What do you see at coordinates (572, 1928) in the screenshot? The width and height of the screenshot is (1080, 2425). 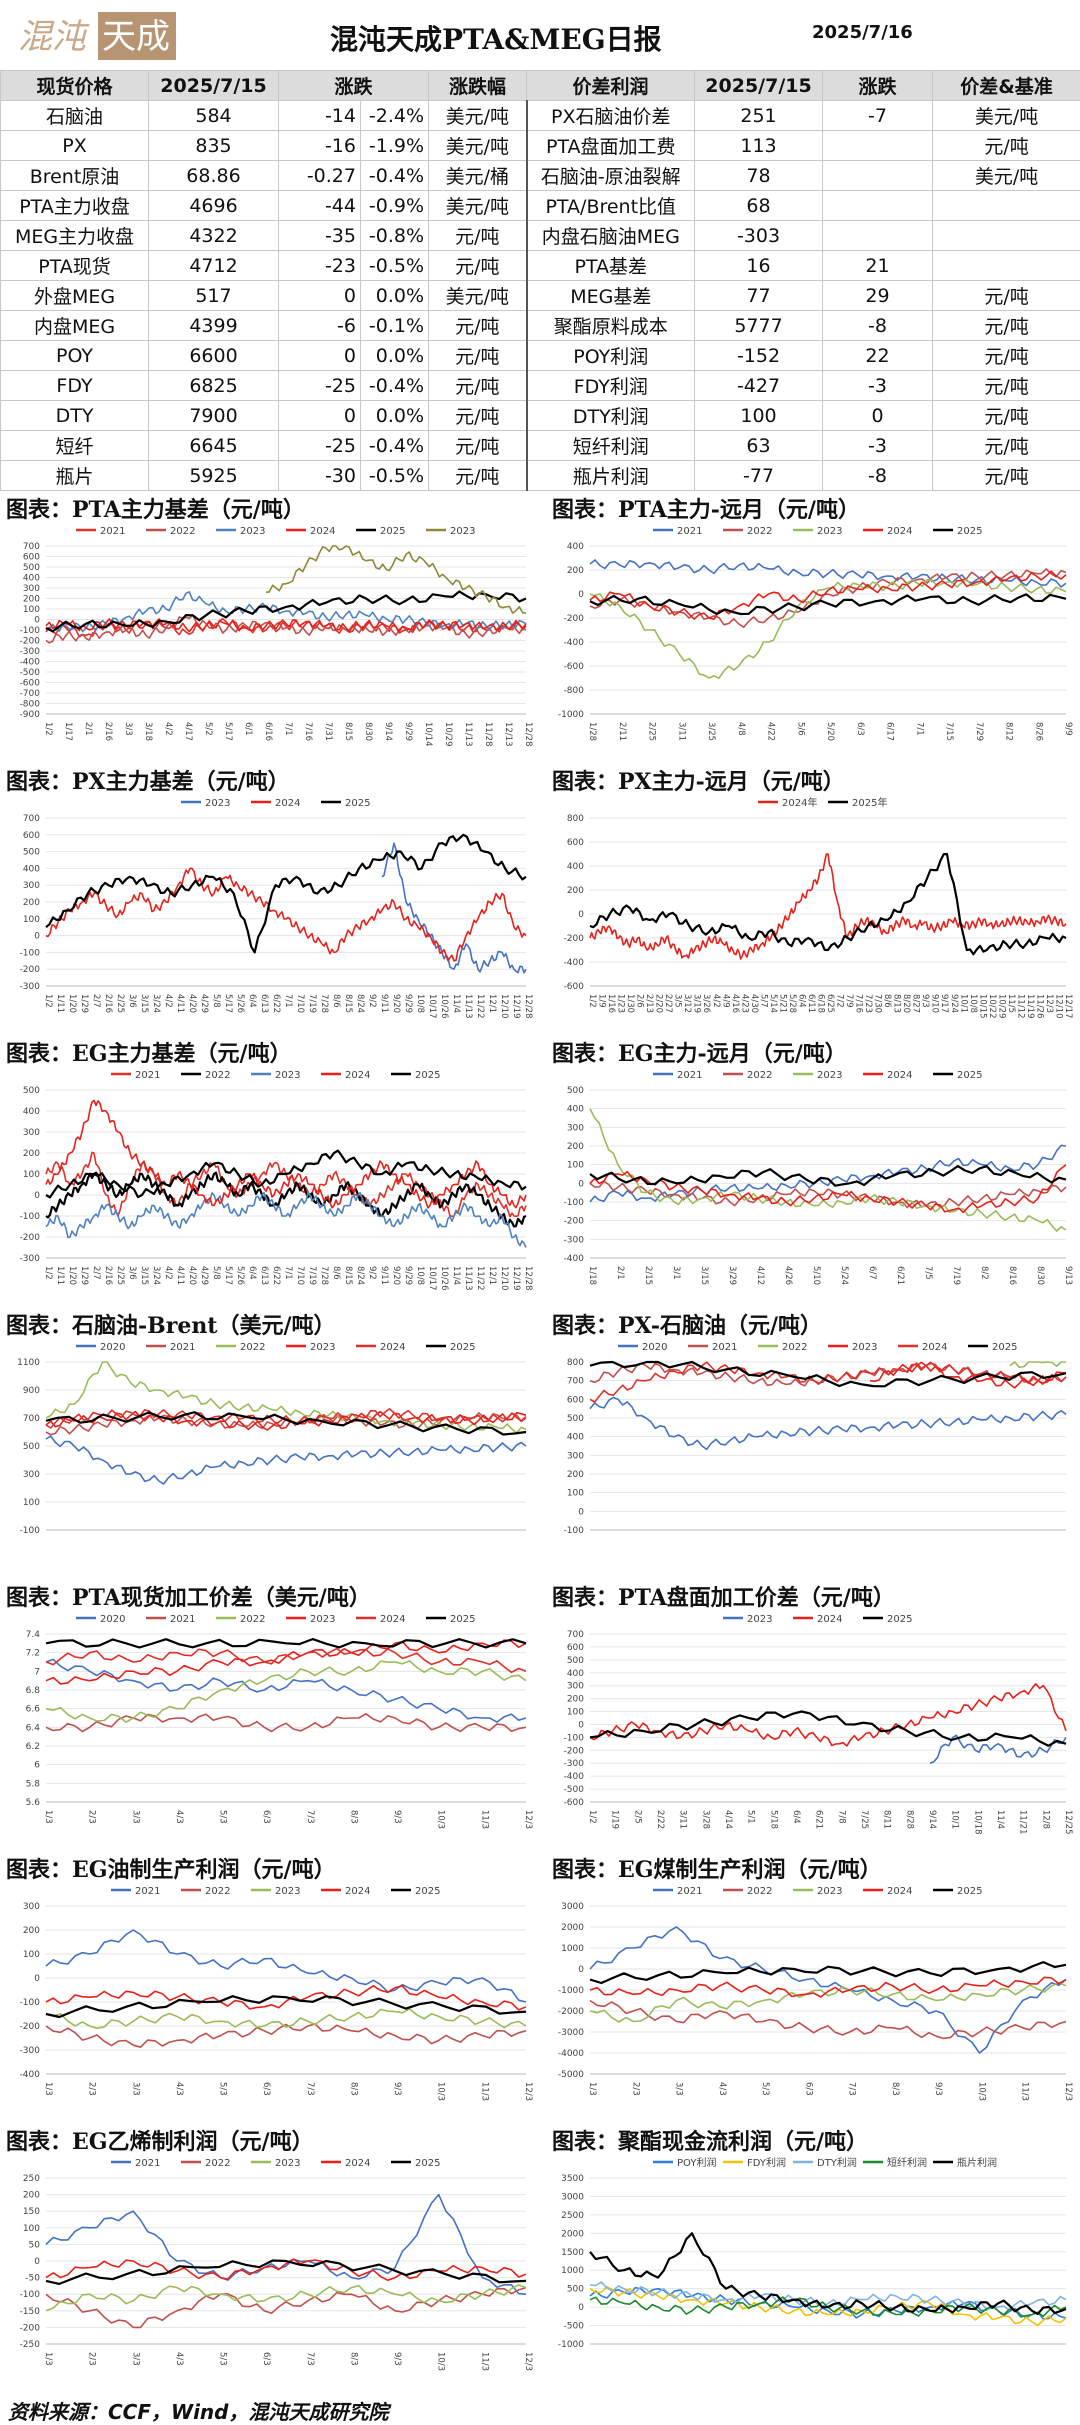 I see `y-tick-label: 2000` at bounding box center [572, 1928].